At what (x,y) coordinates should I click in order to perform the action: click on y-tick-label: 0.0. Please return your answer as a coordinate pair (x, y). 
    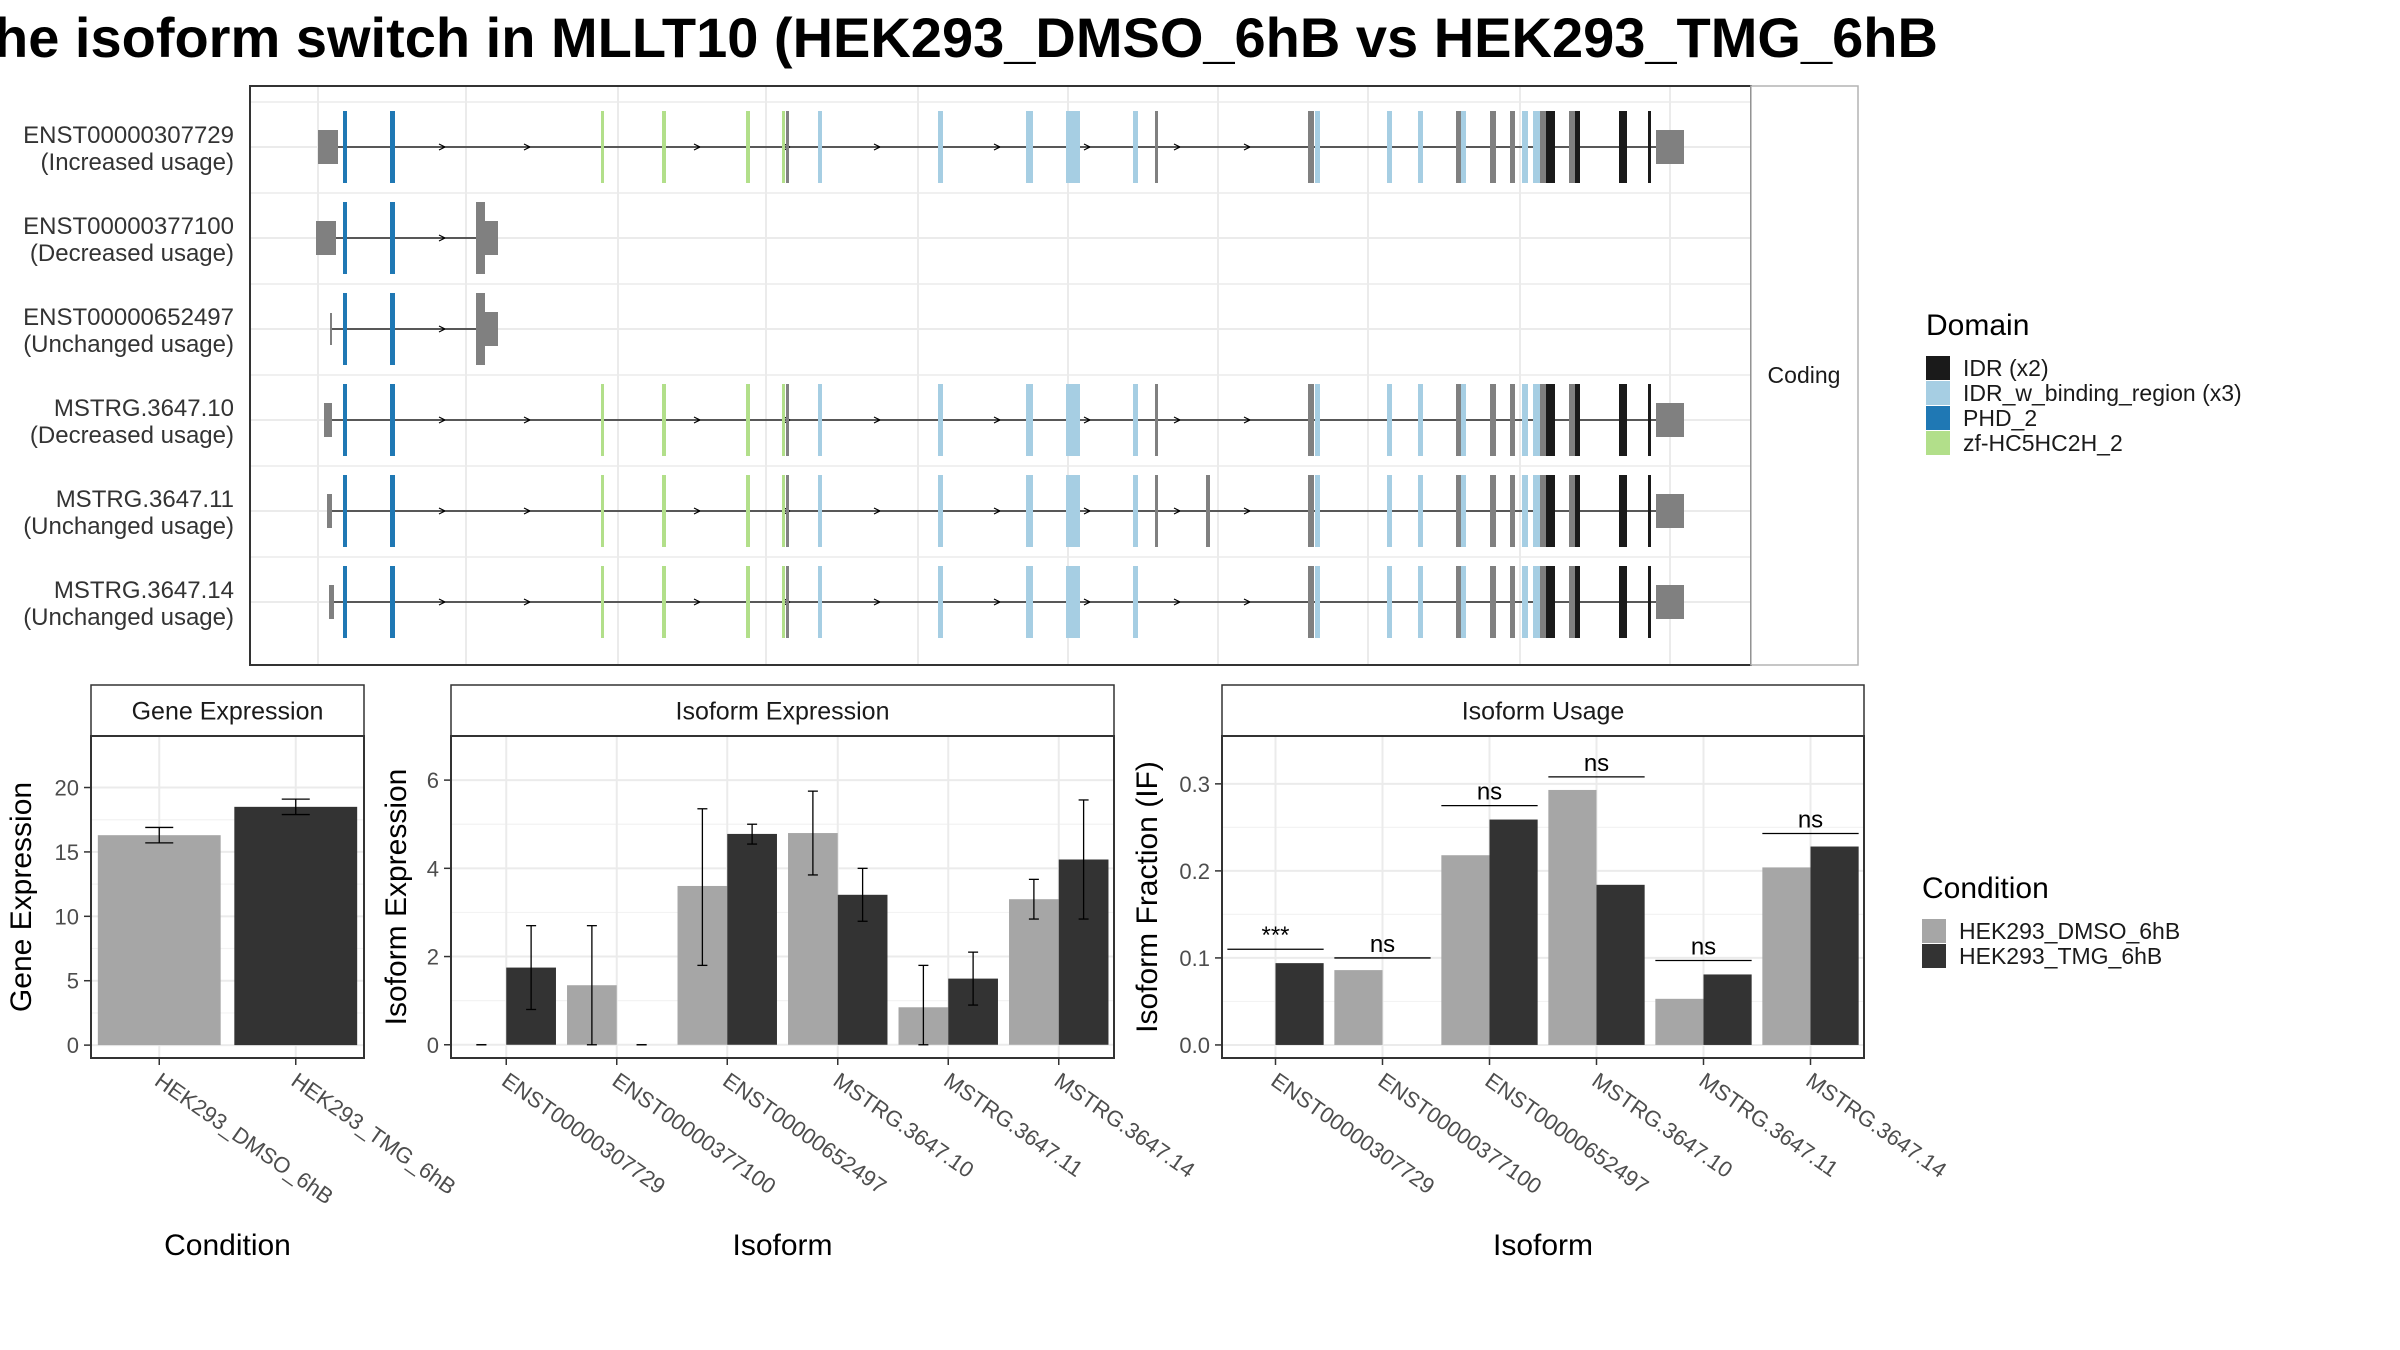
    Looking at the image, I should click on (1194, 1045).